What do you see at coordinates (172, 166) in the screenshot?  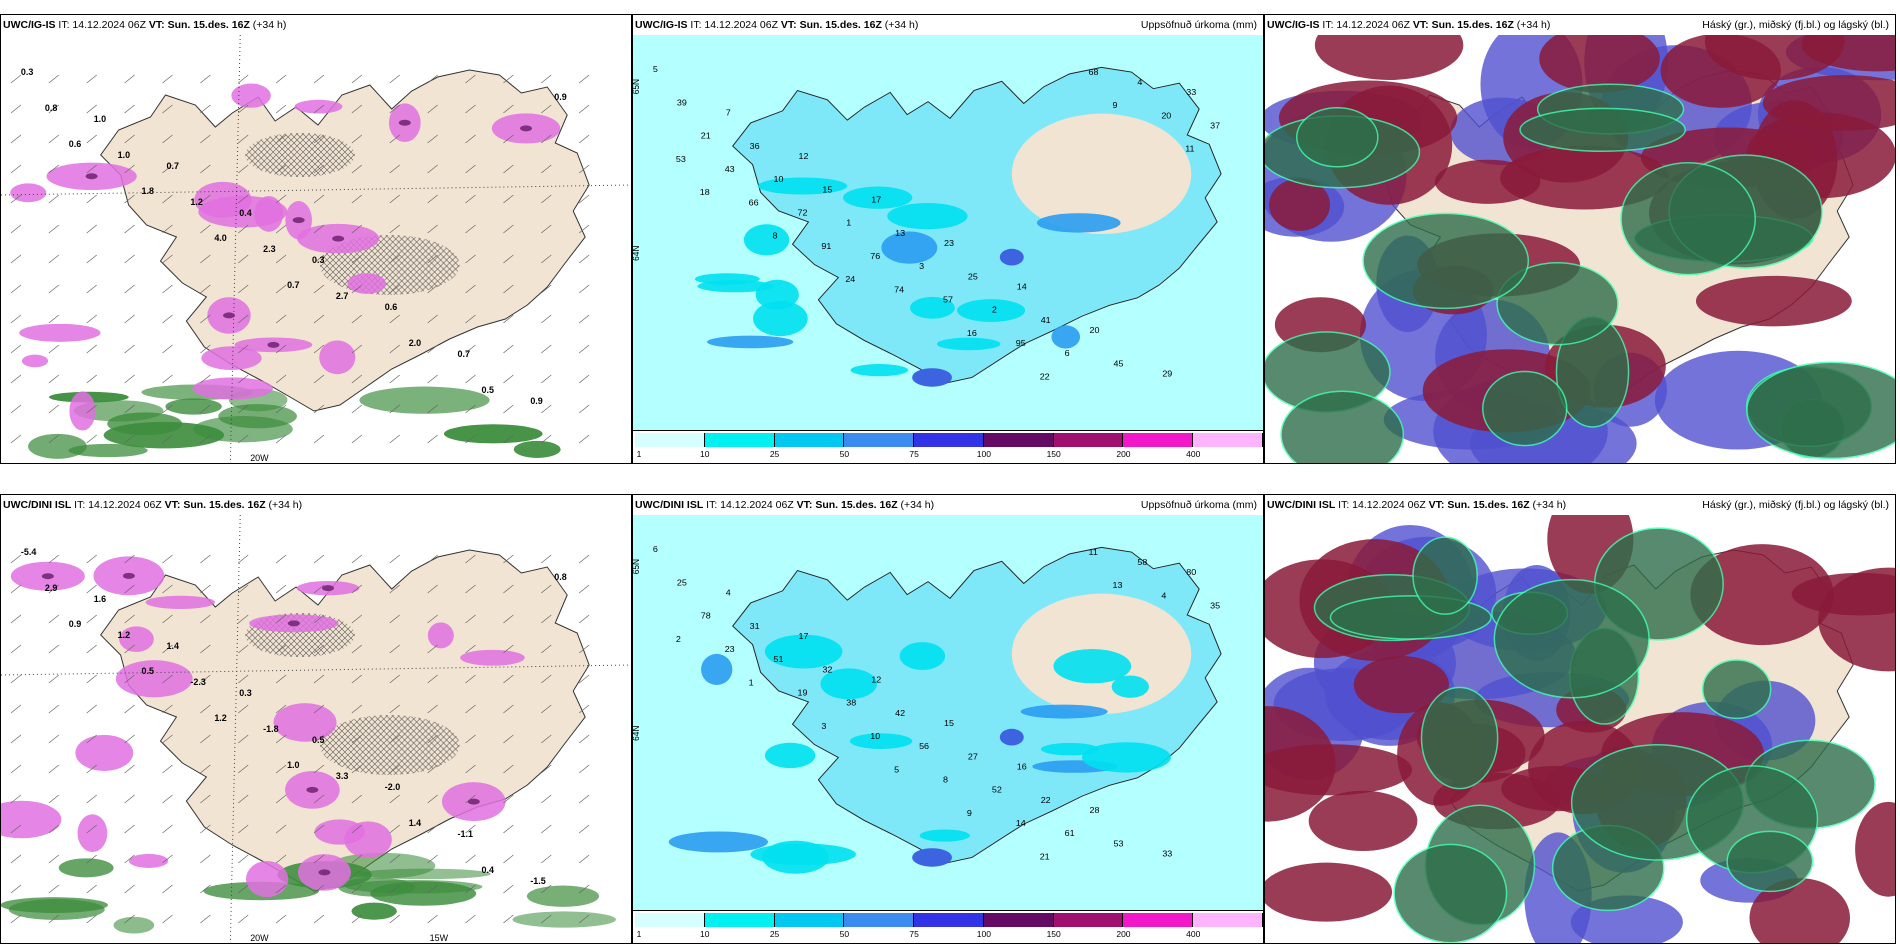 I see `map-value-label: 0.7` at bounding box center [172, 166].